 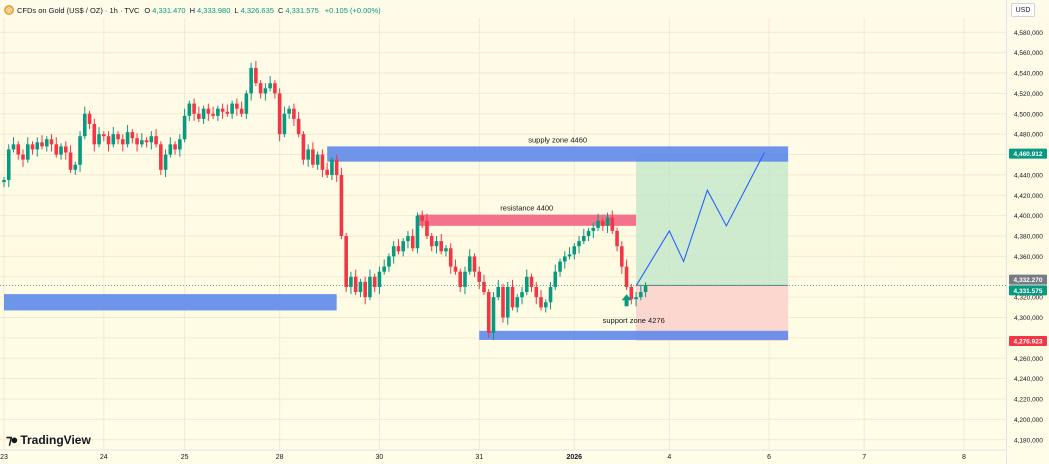 I want to click on y-tick-label: 4,400,000, so click(x=1028, y=216).